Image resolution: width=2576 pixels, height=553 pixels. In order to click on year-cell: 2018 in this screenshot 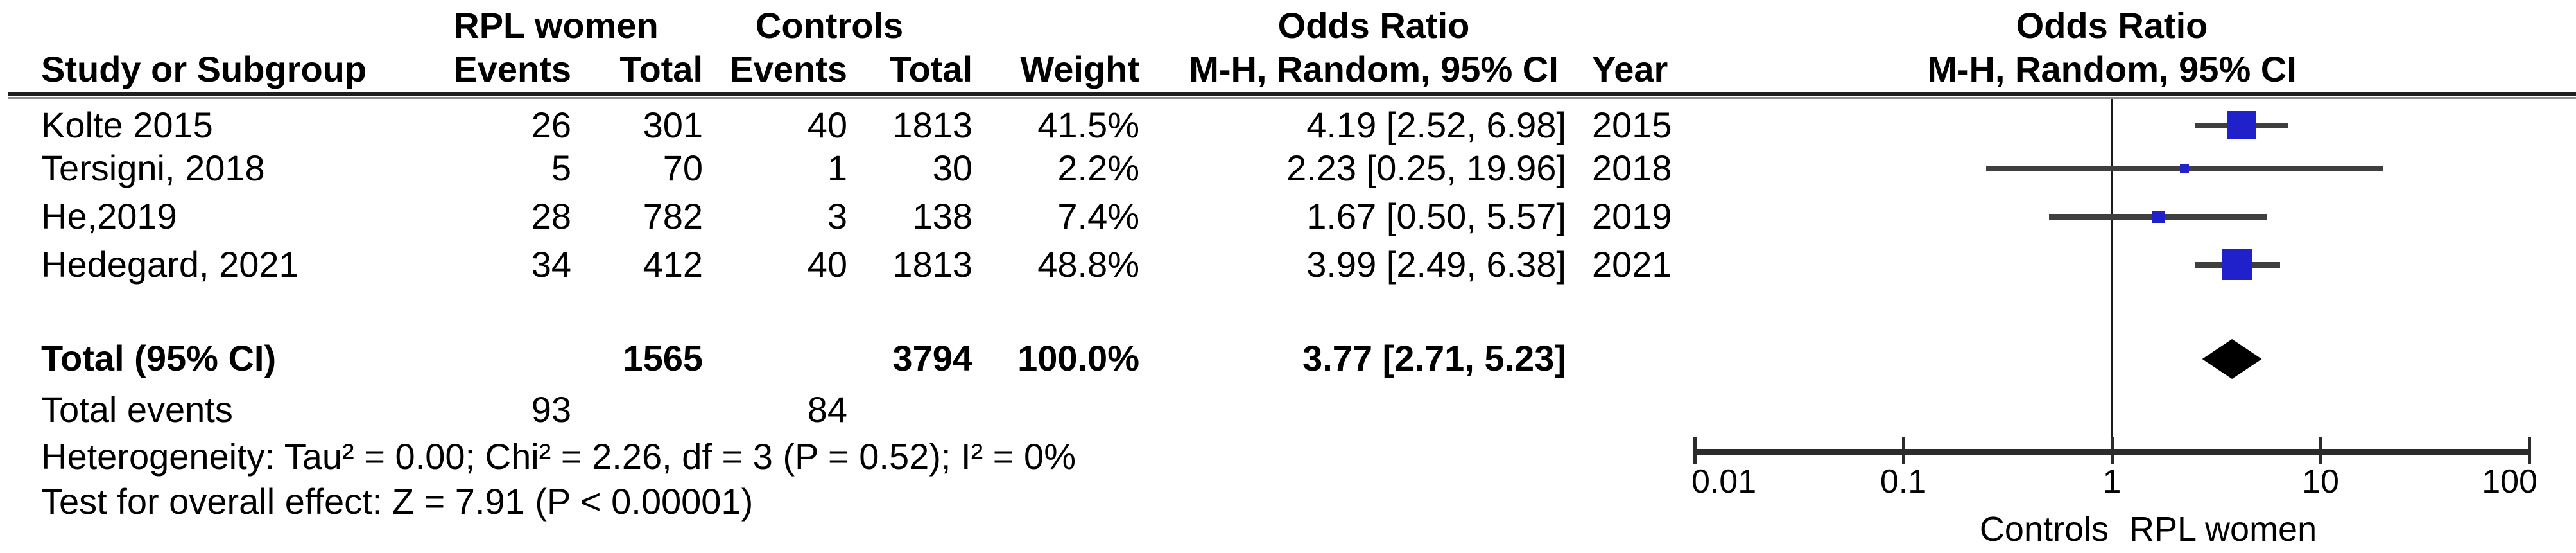, I will do `click(1632, 168)`.